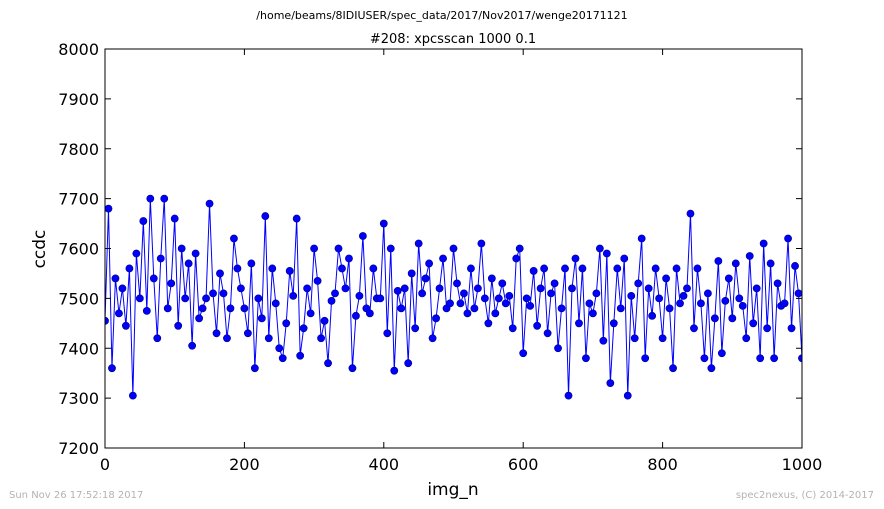 The height and width of the screenshot is (509, 884). Describe the element at coordinates (78, 99) in the screenshot. I see `y-tick-label: 7900` at that location.